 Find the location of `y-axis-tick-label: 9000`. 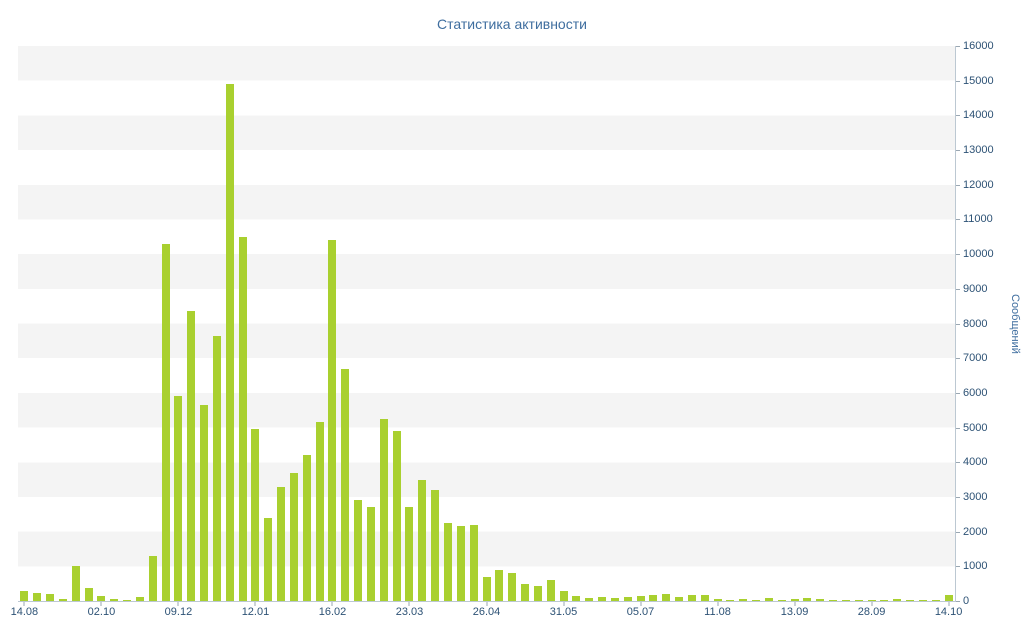

y-axis-tick-label: 9000 is located at coordinates (975, 288).